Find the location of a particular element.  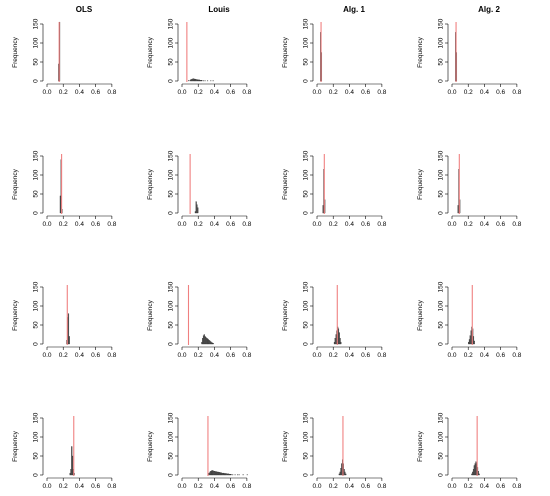

column-title-ols: OLS is located at coordinates (84, 9).